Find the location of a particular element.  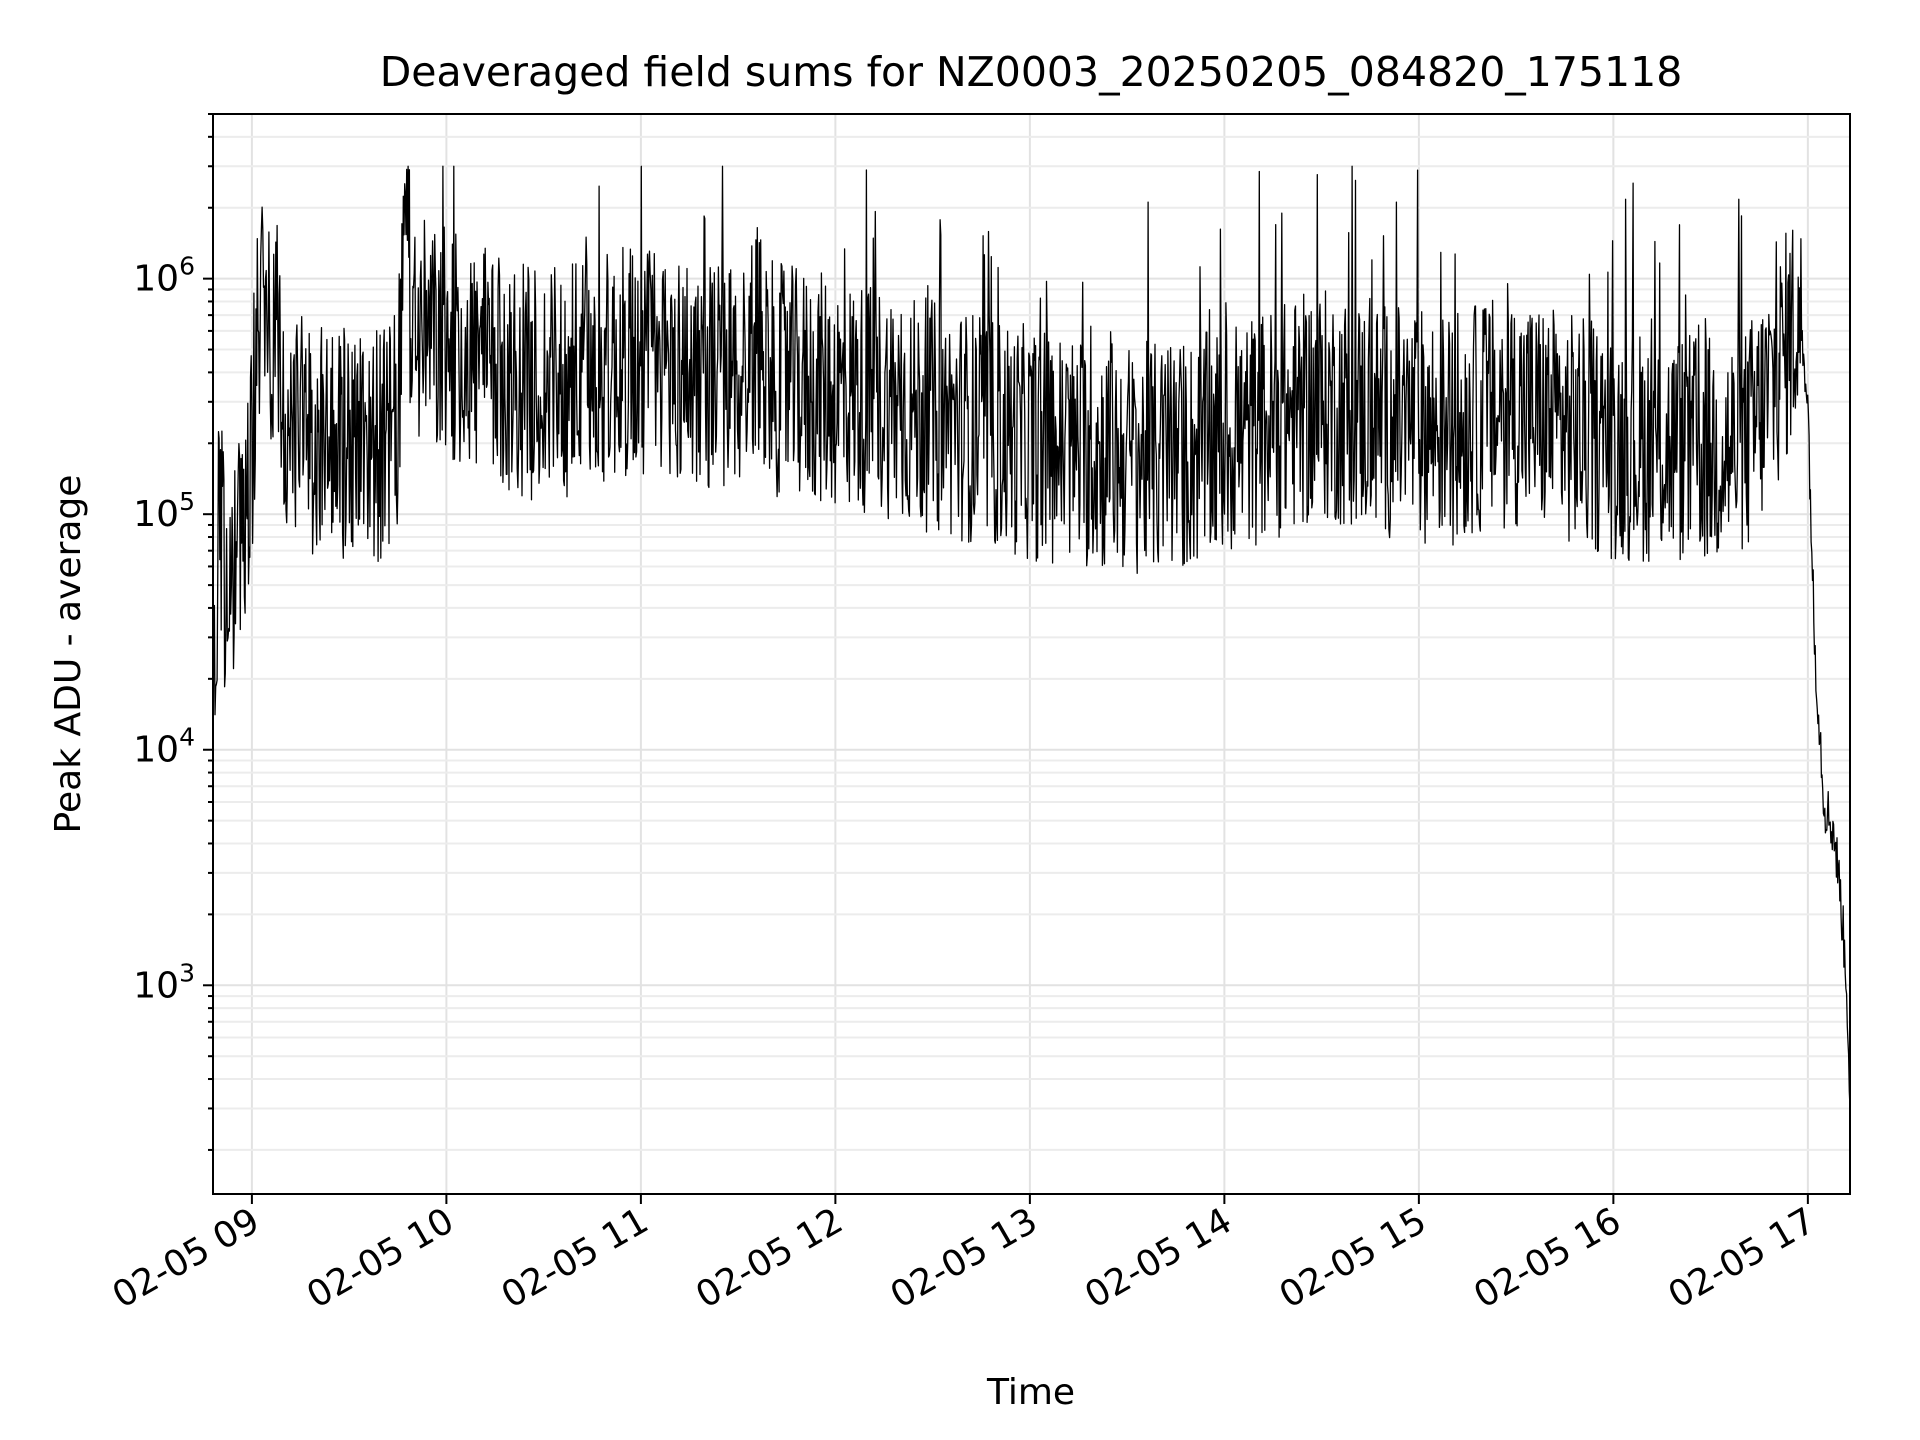

y-tick-label: 10⁵ is located at coordinates (164, 511).